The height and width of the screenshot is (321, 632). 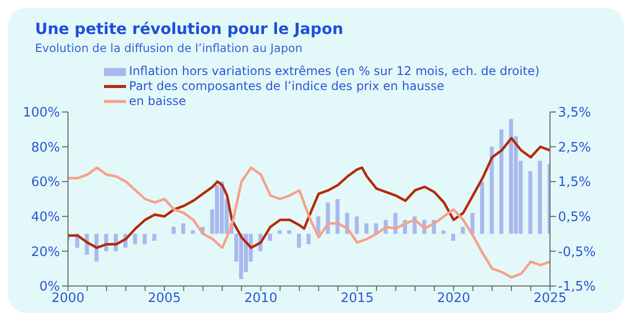 I want to click on legend-label: en baisse, so click(x=157, y=101).